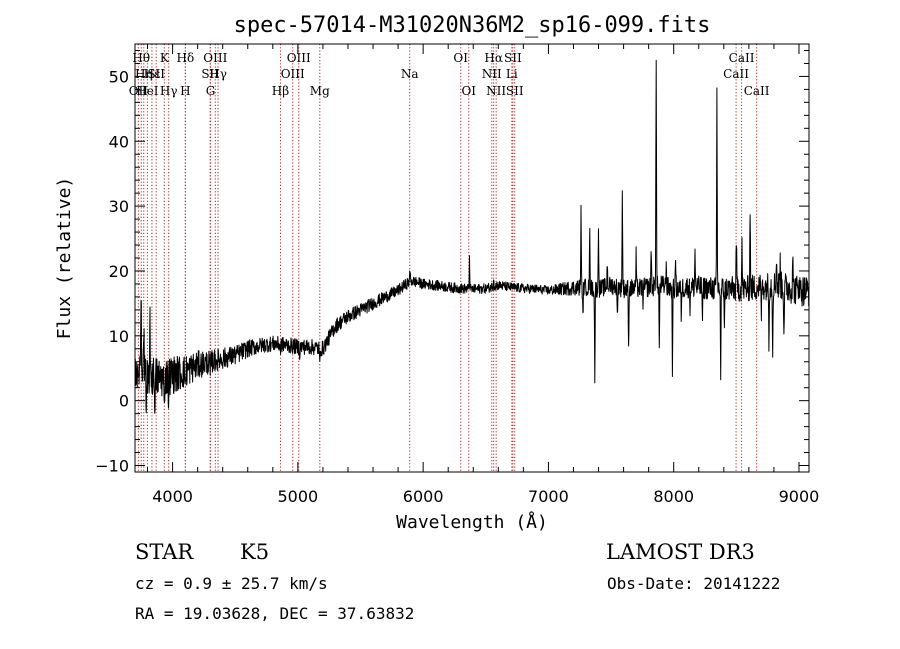 The height and width of the screenshot is (649, 900). What do you see at coordinates (139, 91) in the screenshot?
I see `line-marker-label: OII` at bounding box center [139, 91].